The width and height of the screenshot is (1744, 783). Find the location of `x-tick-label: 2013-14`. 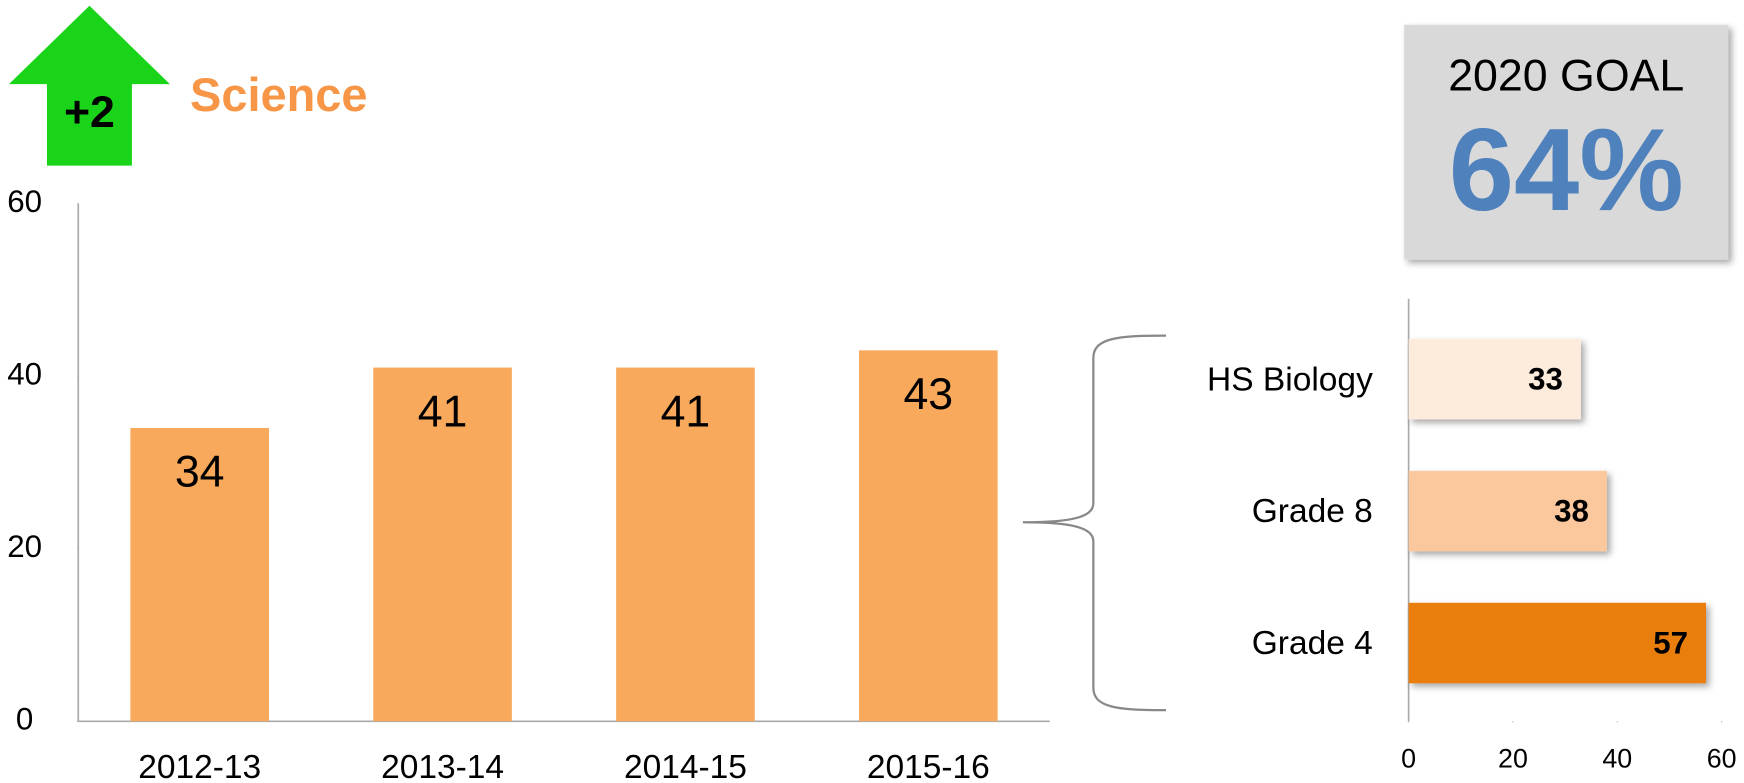

x-tick-label: 2013-14 is located at coordinates (442, 766).